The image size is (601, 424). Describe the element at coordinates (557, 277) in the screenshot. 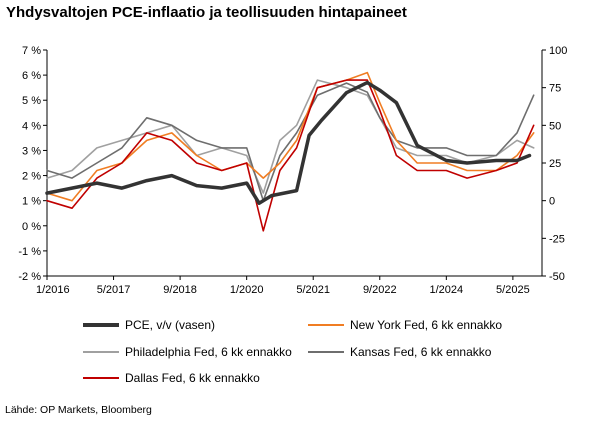

I see `right-tick-label: -50` at that location.